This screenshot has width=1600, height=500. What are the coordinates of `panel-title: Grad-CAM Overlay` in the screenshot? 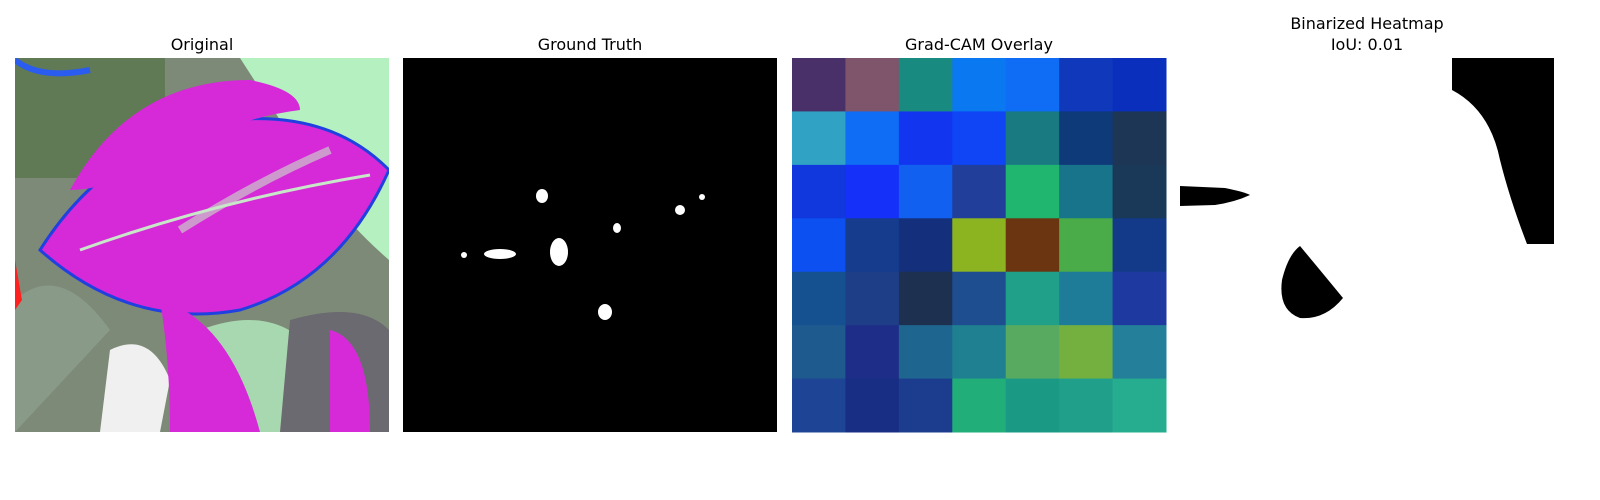 It's located at (979, 44).